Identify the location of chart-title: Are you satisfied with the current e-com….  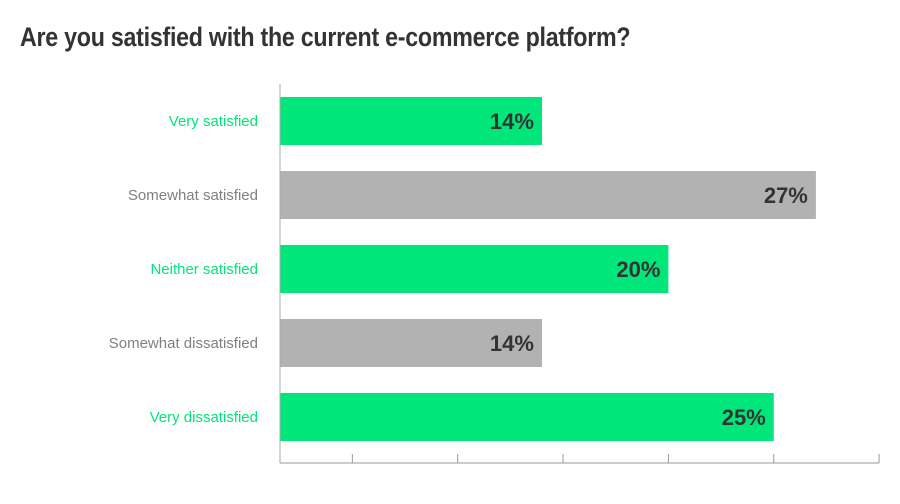
(325, 37).